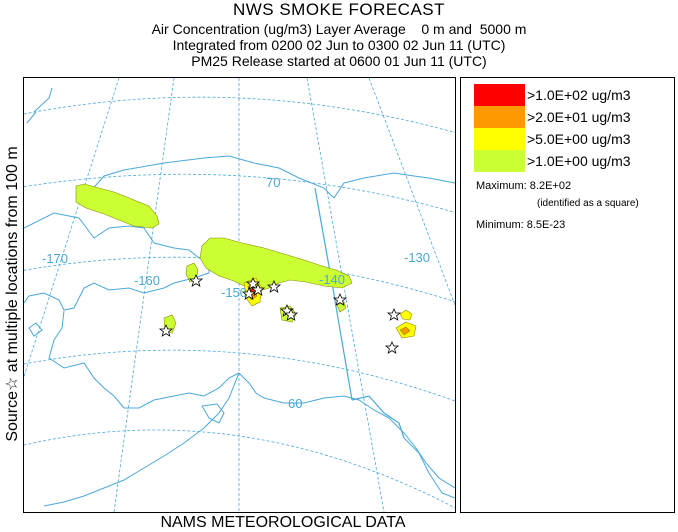 This screenshot has width=678, height=532. I want to click on maximum-value: Maximum: 8.2E+02, so click(524, 186).